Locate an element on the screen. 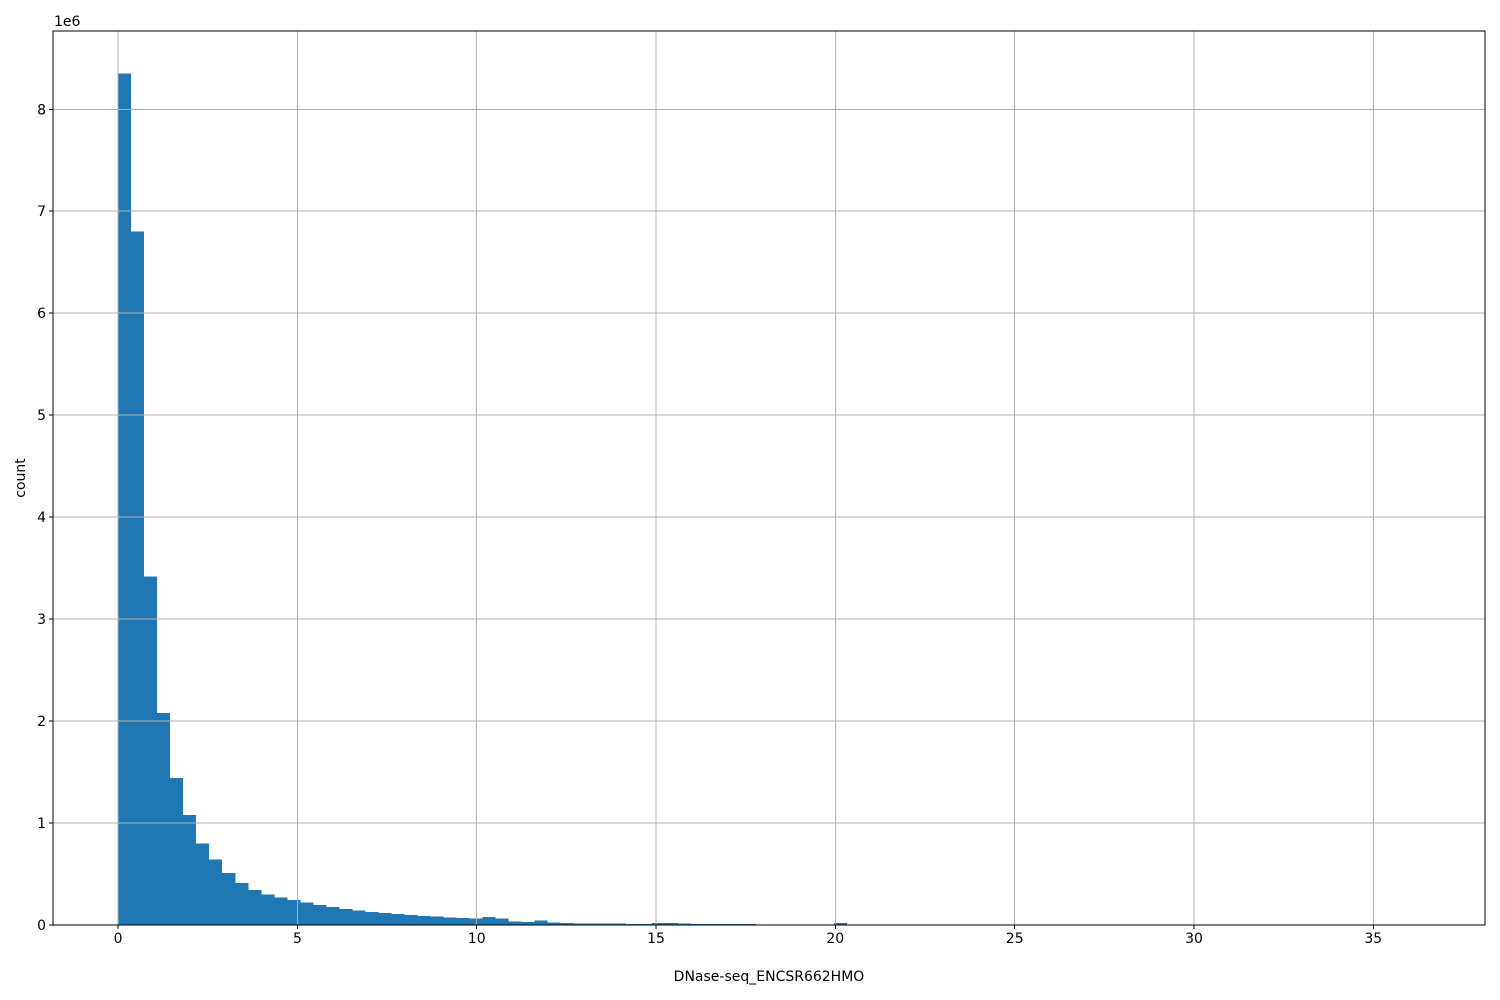 The height and width of the screenshot is (1000, 1500). y-tick-label: 6 is located at coordinates (41, 314).